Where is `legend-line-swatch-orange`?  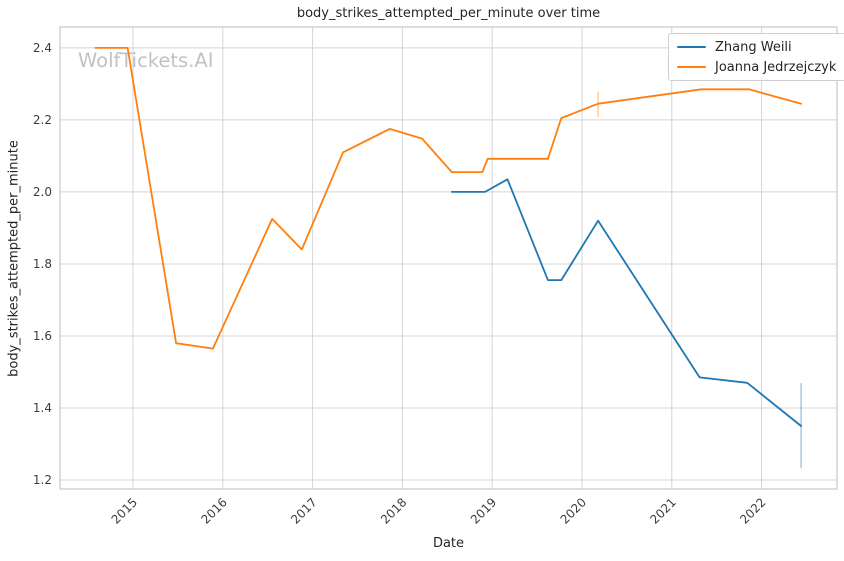
legend-line-swatch-orange is located at coordinates (691, 67).